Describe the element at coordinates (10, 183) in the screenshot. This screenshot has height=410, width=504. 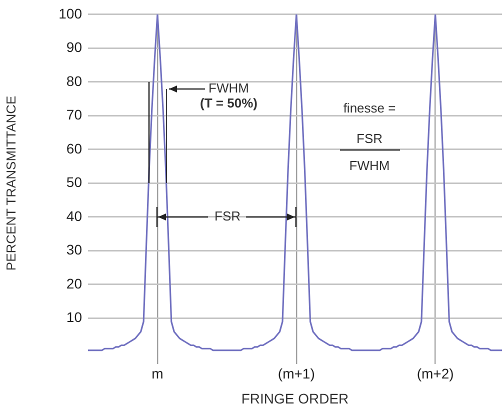
I see `y-axis-title: PERCENT TRANSMITTANCE` at that location.